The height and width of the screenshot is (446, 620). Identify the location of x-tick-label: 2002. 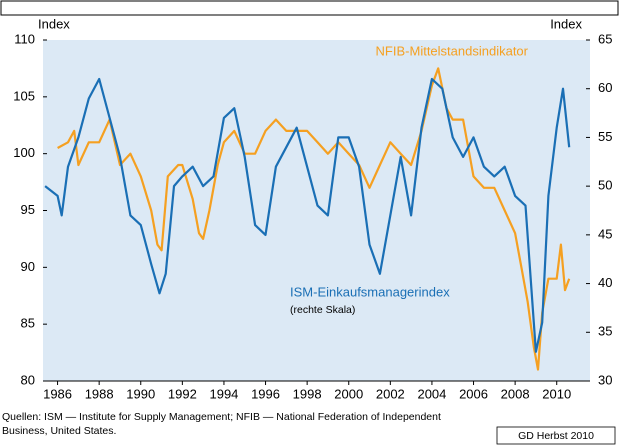
(390, 393).